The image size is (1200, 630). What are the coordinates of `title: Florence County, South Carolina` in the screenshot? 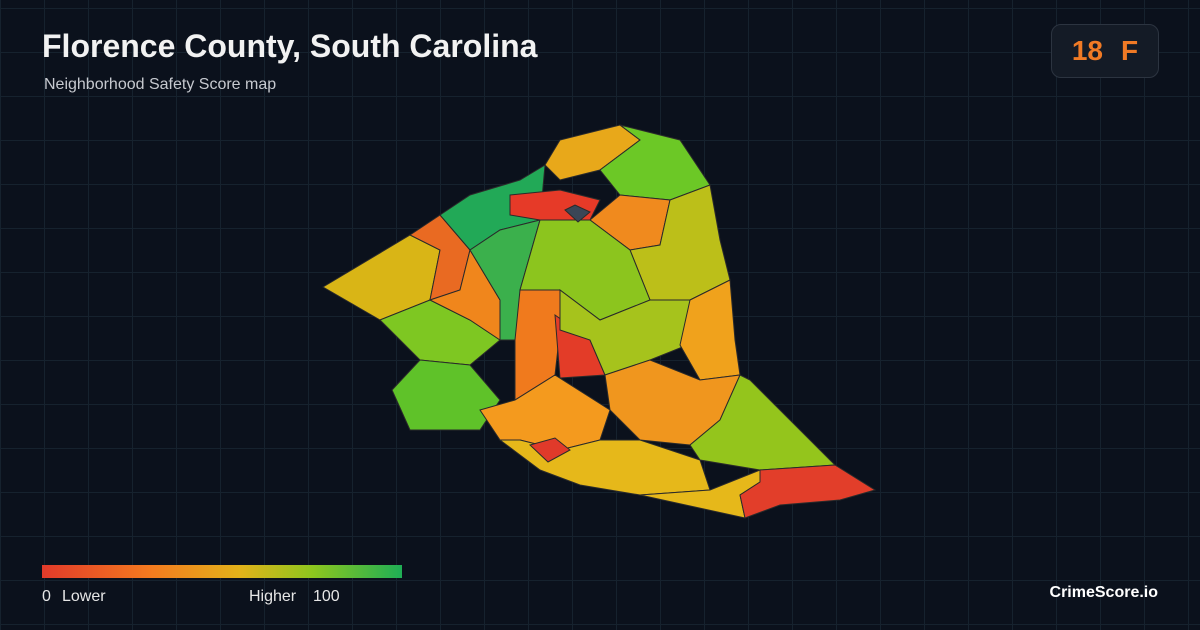 It's located at (290, 46).